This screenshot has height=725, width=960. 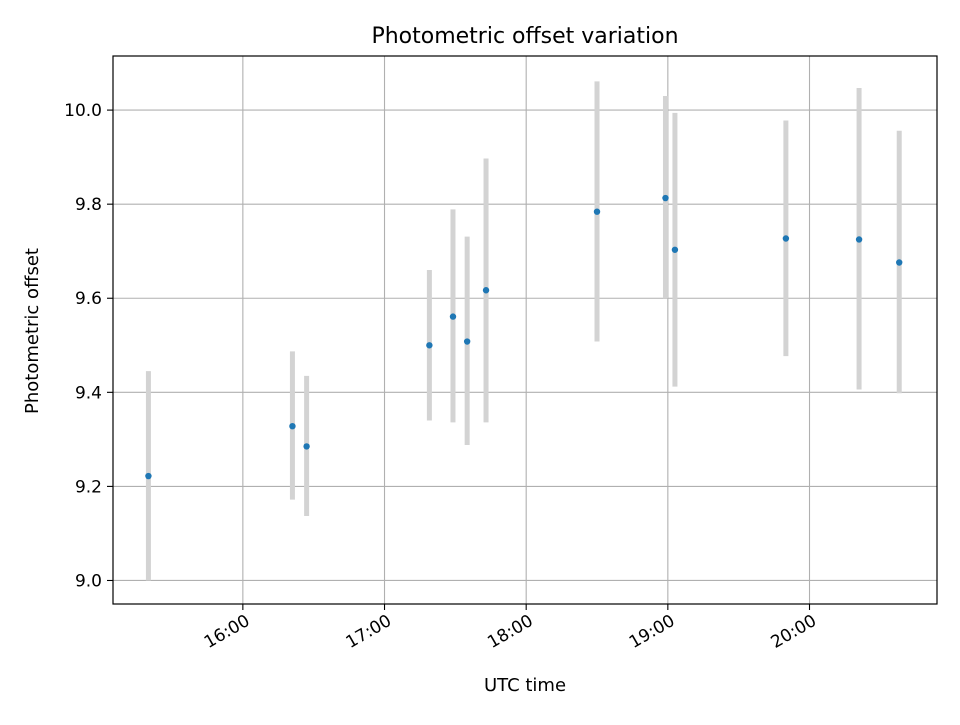 What do you see at coordinates (524, 36) in the screenshot?
I see `chart-title: Photometric offset variation` at bounding box center [524, 36].